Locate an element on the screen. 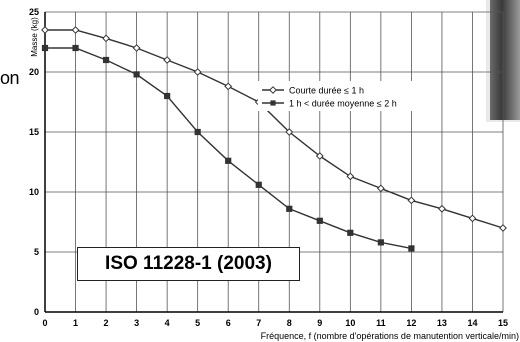 The image size is (520, 342). y-tick-label: 25 is located at coordinates (34, 12).